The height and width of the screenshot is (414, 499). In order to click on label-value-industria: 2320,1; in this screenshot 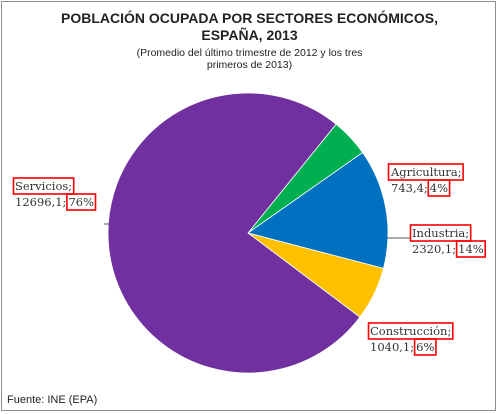, I will do `click(434, 249)`.